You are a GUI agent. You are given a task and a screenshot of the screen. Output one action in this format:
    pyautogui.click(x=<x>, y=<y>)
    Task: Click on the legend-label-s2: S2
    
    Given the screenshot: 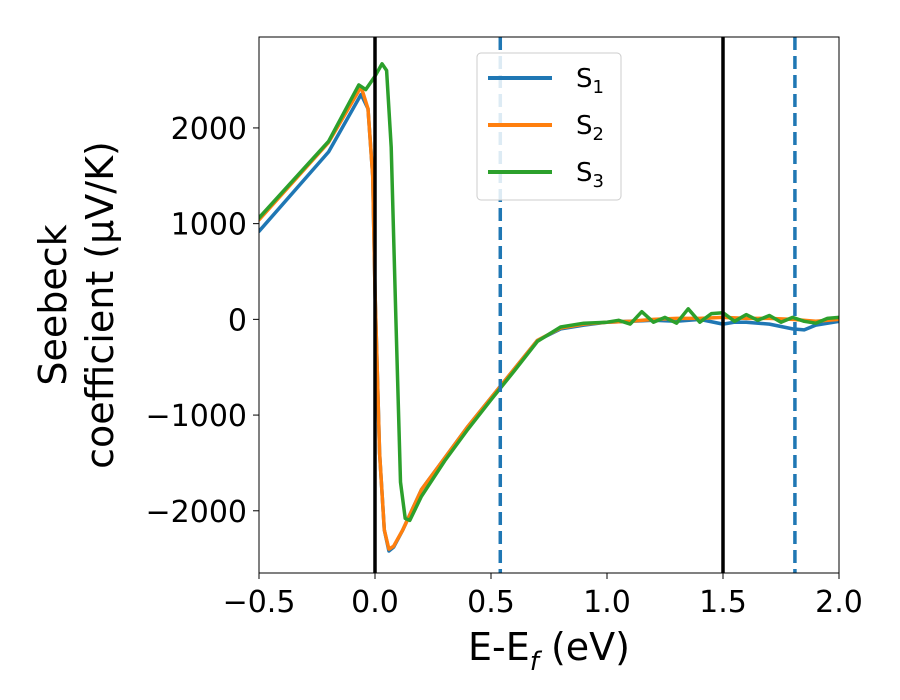 What is the action you would take?
    pyautogui.click(x=590, y=128)
    